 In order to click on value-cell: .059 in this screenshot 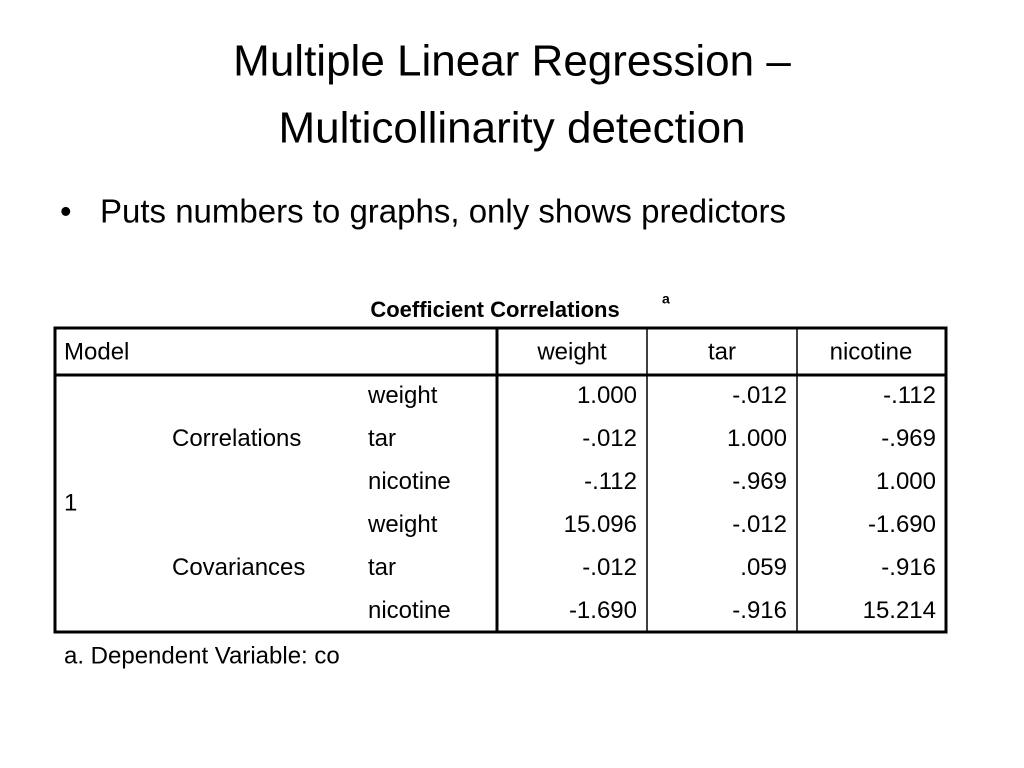, I will do `click(763, 567)`.